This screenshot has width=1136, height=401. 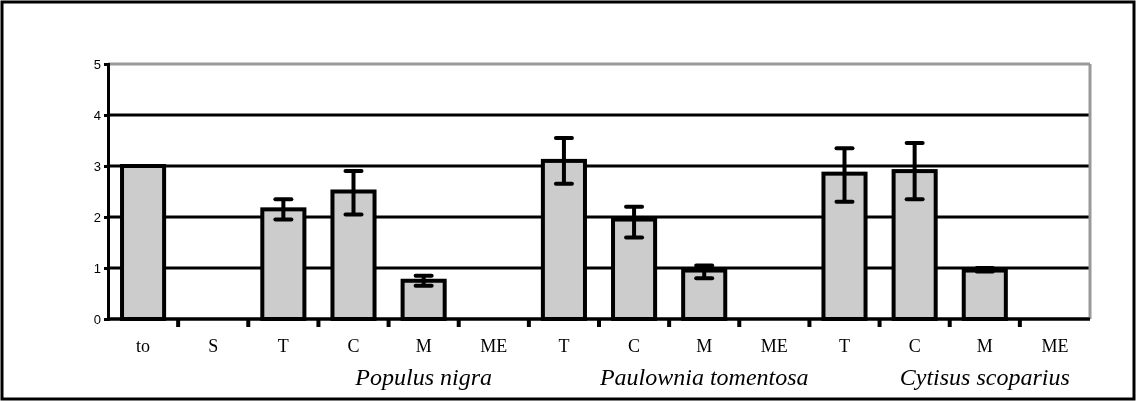 I want to click on text: Cytisus scoparius, so click(x=984, y=377).